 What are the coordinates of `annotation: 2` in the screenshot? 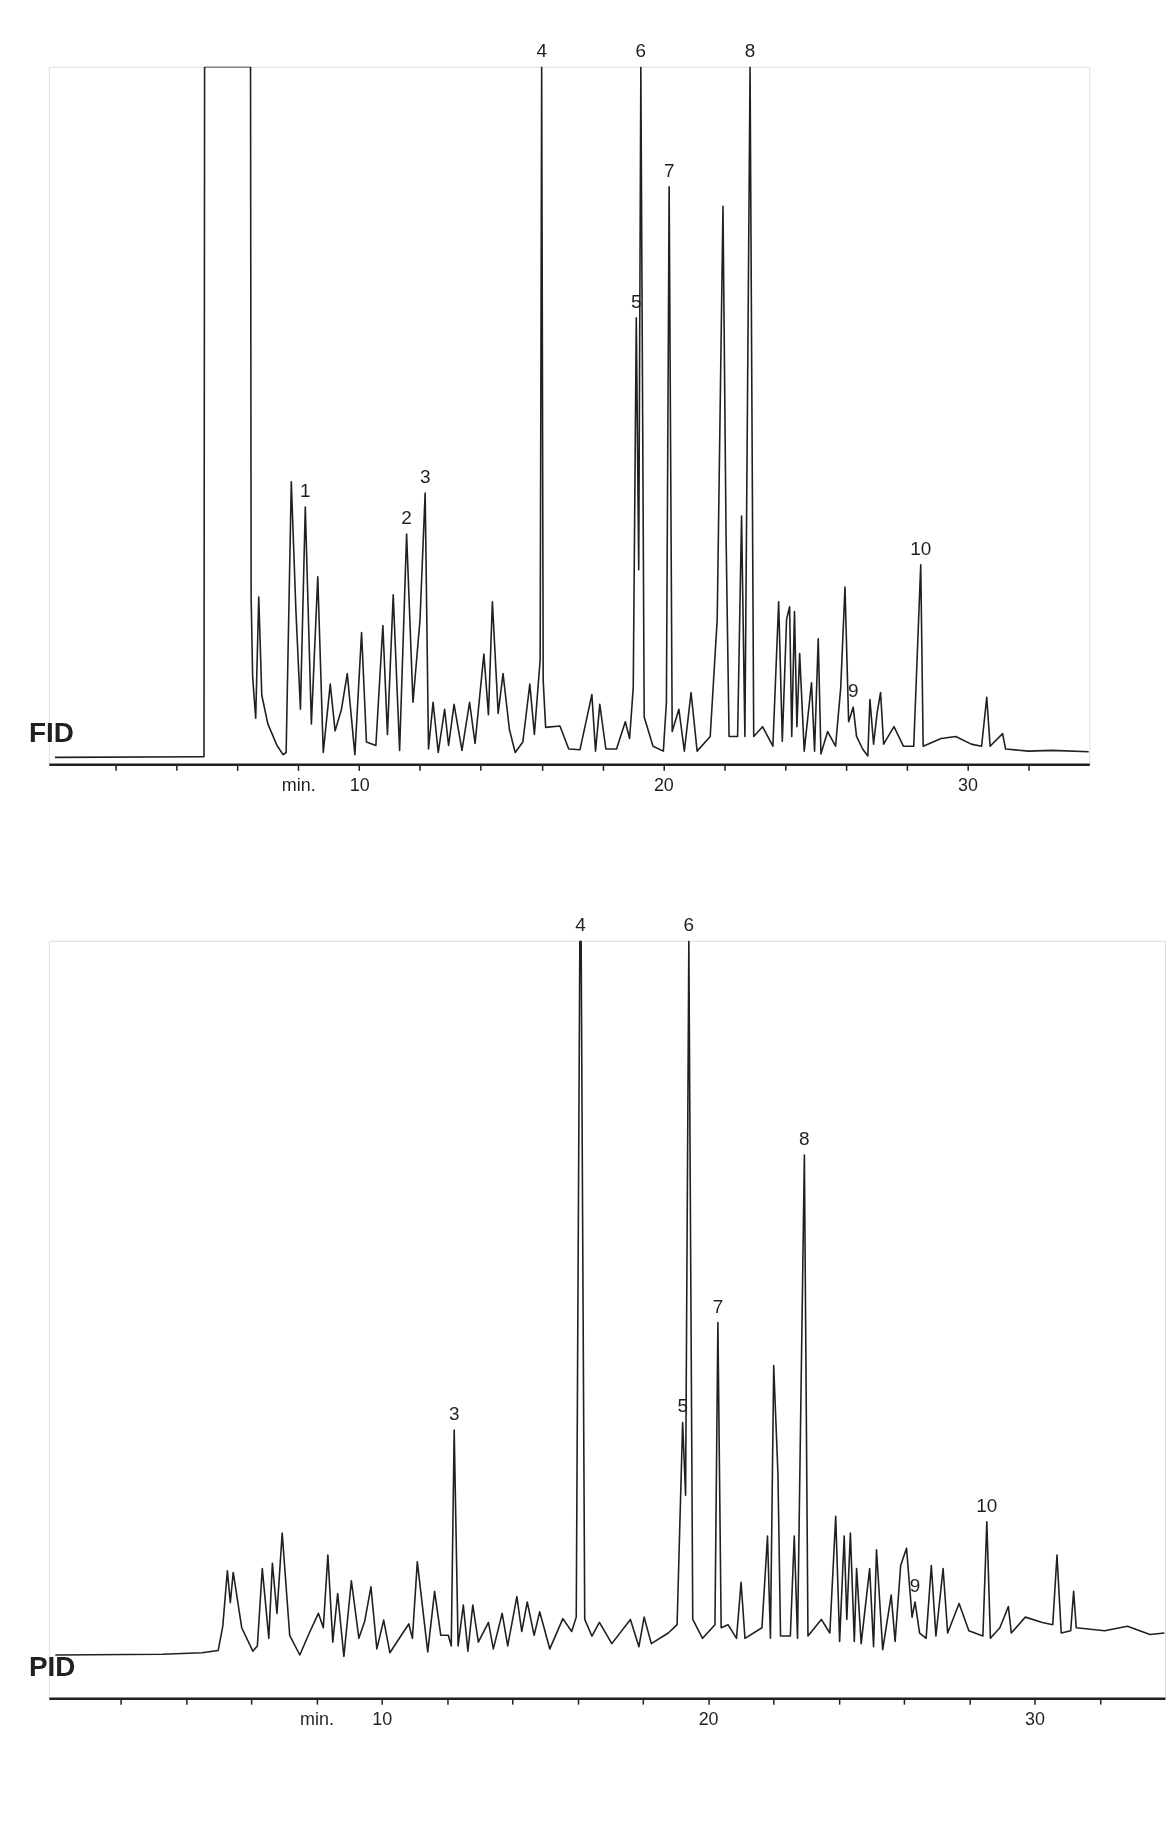 It's located at (406, 518).